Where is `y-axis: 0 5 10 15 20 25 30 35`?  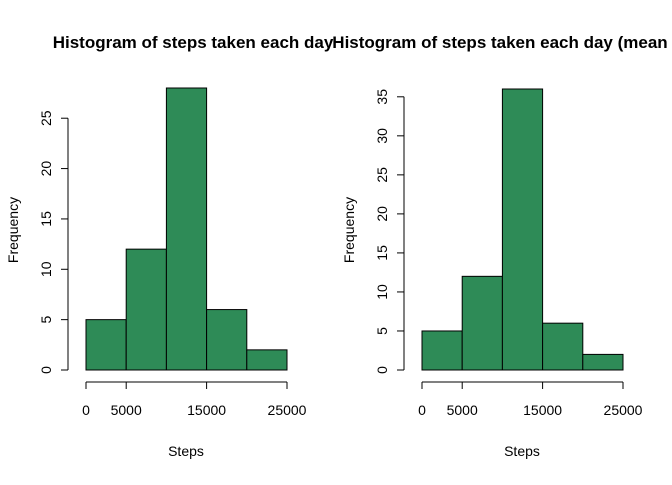
y-axis: 0 5 10 15 20 25 30 35 is located at coordinates (389, 231).